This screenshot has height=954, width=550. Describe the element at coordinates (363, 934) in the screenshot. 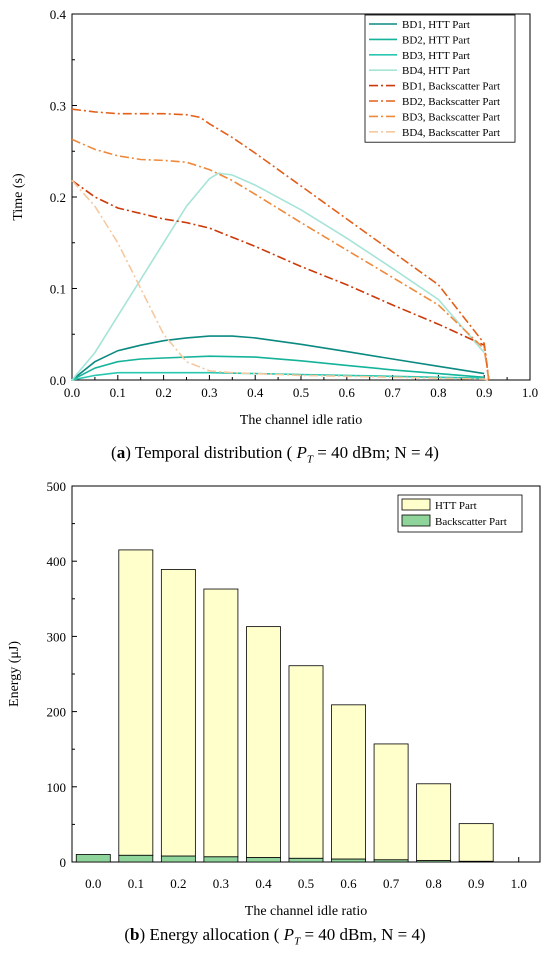

I see `caption-b-text-end: = 40 dBm, N = 4)` at that location.